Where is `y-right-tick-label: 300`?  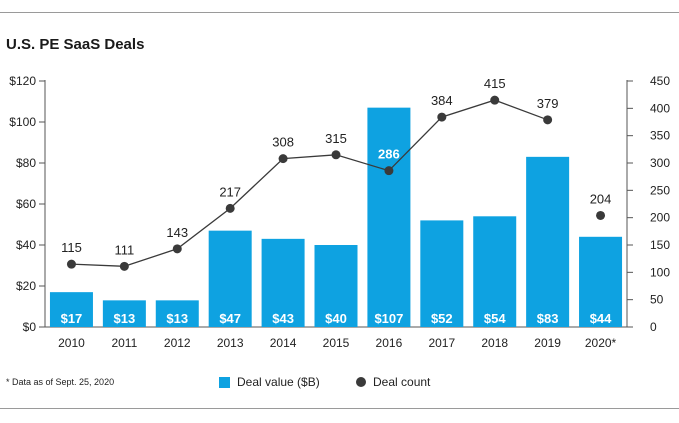
y-right-tick-label: 300 is located at coordinates (660, 163).